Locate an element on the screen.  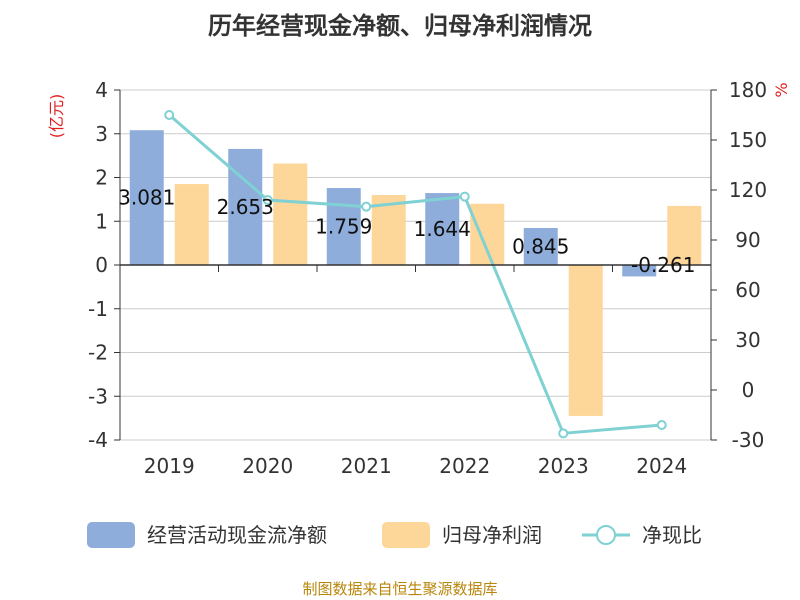
labels-layer: 3.081 2.653 1.759 1.644 0.845 -0.261 is located at coordinates (406, 231).